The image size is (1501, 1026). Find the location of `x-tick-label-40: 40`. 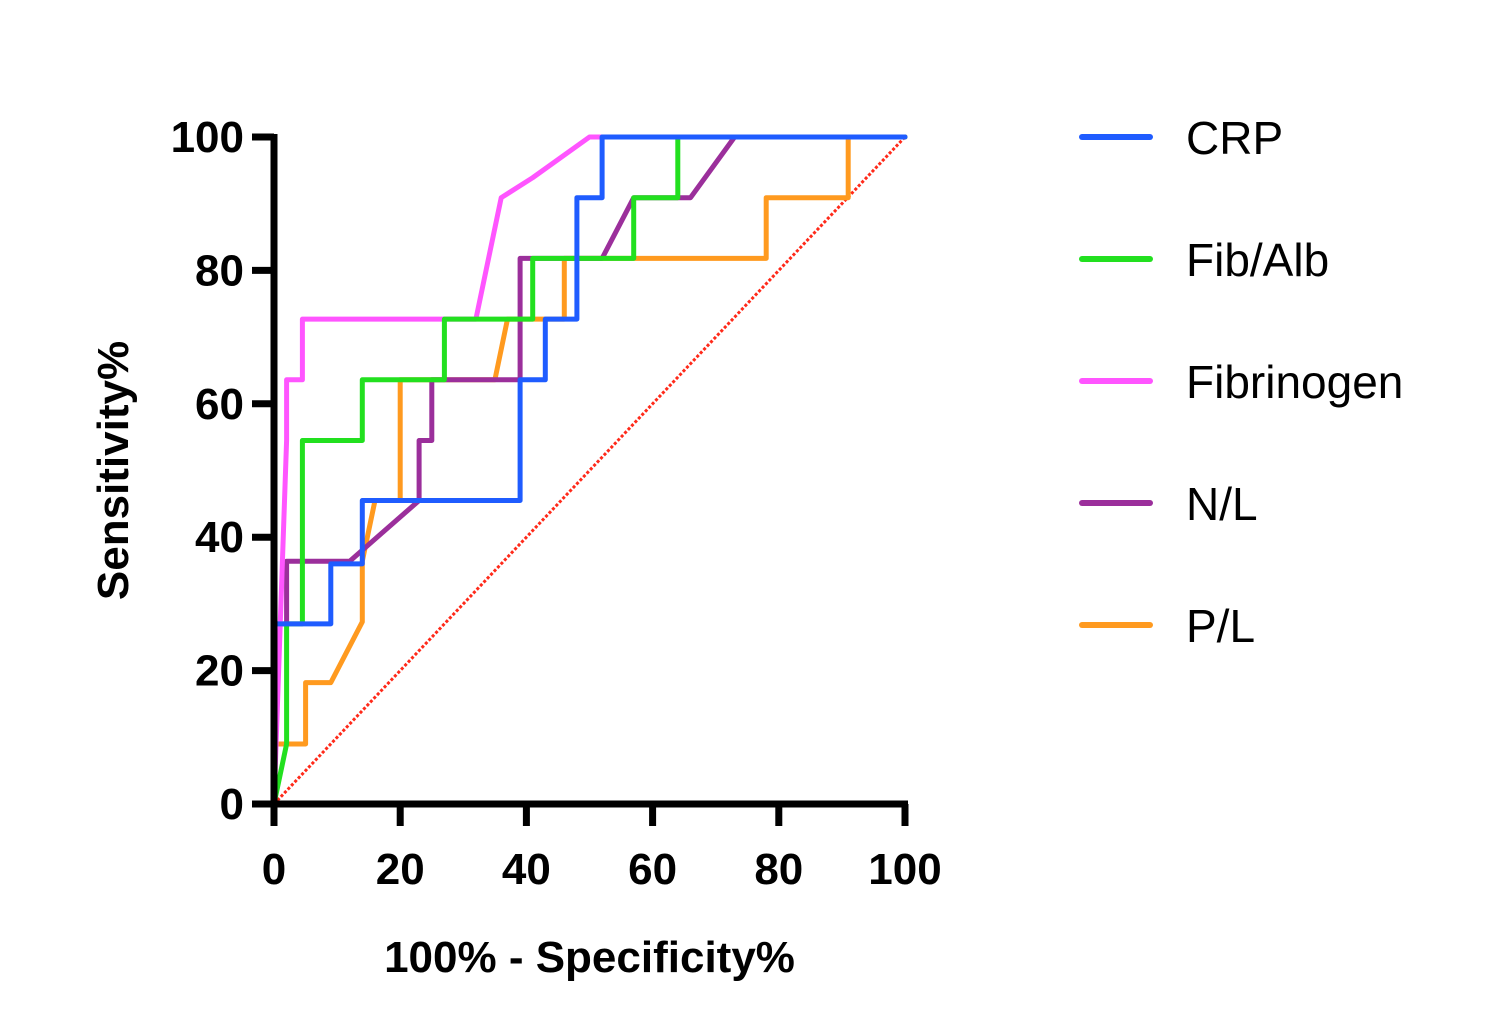

x-tick-label-40: 40 is located at coordinates (526, 869).